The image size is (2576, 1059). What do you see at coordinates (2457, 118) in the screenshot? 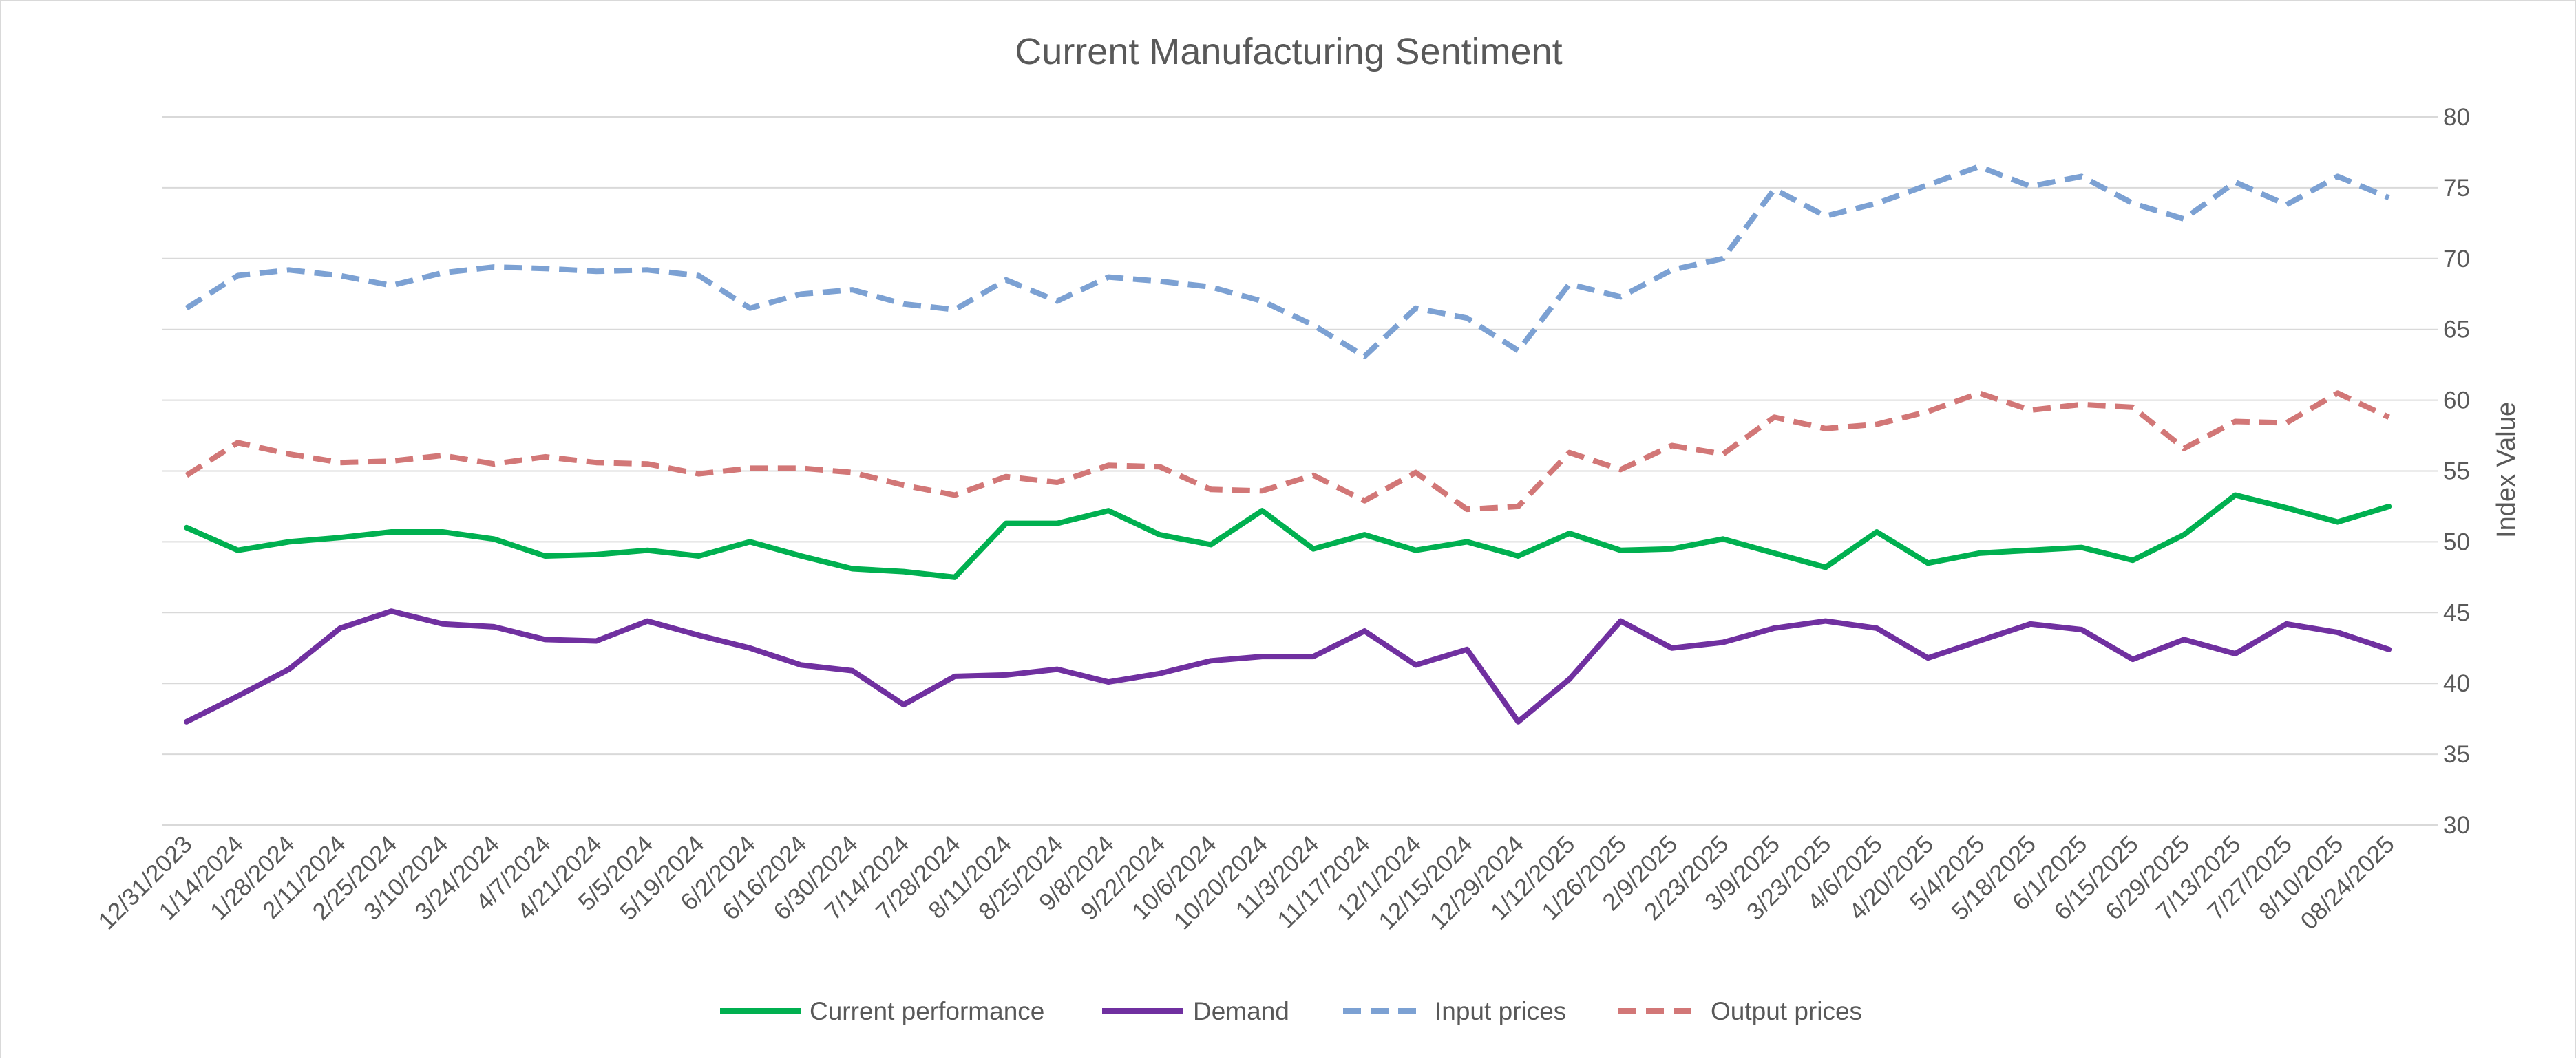
I see `y-tick-label: 80` at bounding box center [2457, 118].